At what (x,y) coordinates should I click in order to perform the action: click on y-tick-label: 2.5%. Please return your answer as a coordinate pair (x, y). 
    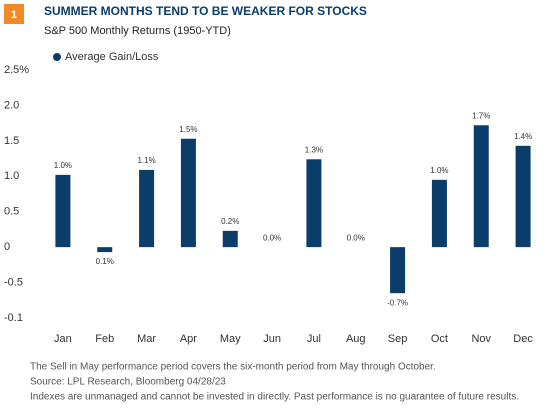
    Looking at the image, I should click on (16, 70).